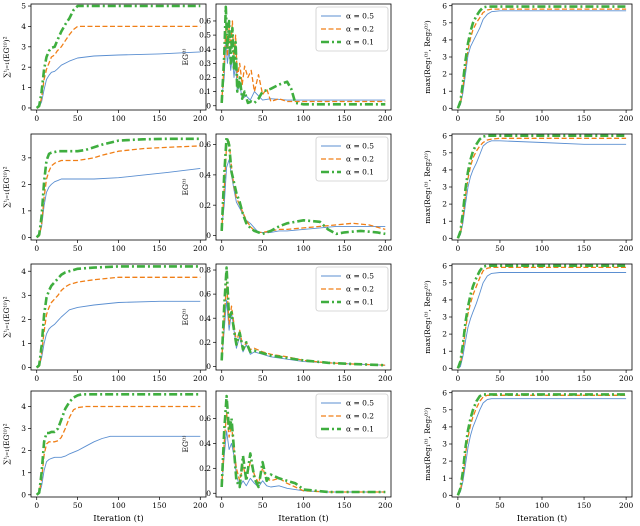 This screenshot has height=526, width=640. I want to click on y-tick-label: 0.5, so click(205, 35).